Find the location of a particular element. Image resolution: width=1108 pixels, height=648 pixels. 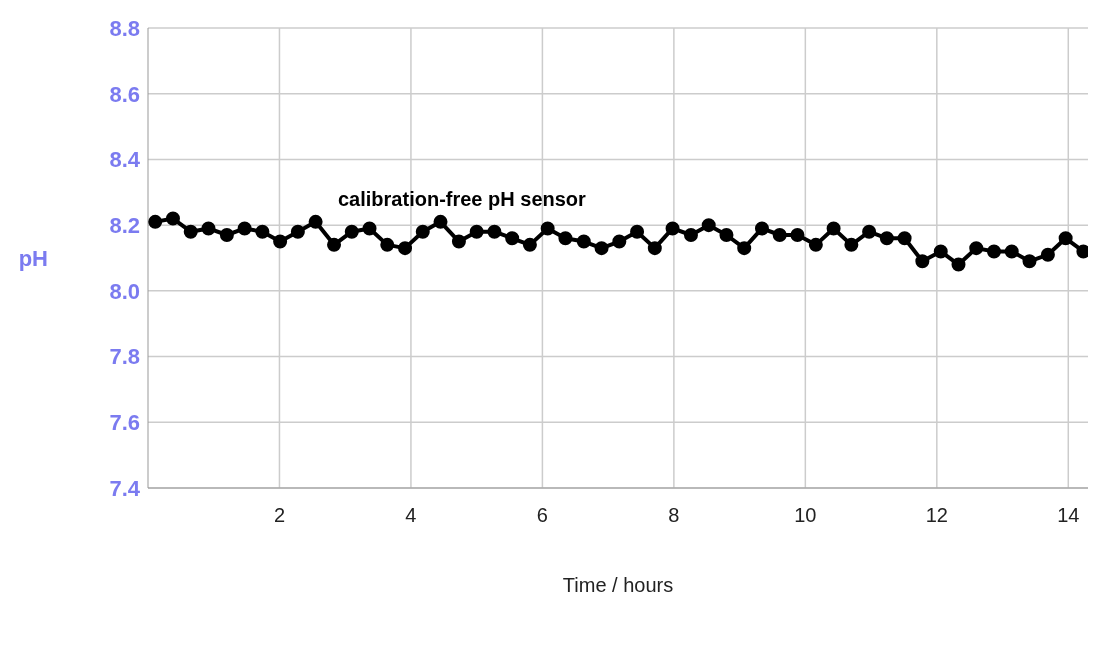

y-tick-label: 7.8 is located at coordinates (124, 357).